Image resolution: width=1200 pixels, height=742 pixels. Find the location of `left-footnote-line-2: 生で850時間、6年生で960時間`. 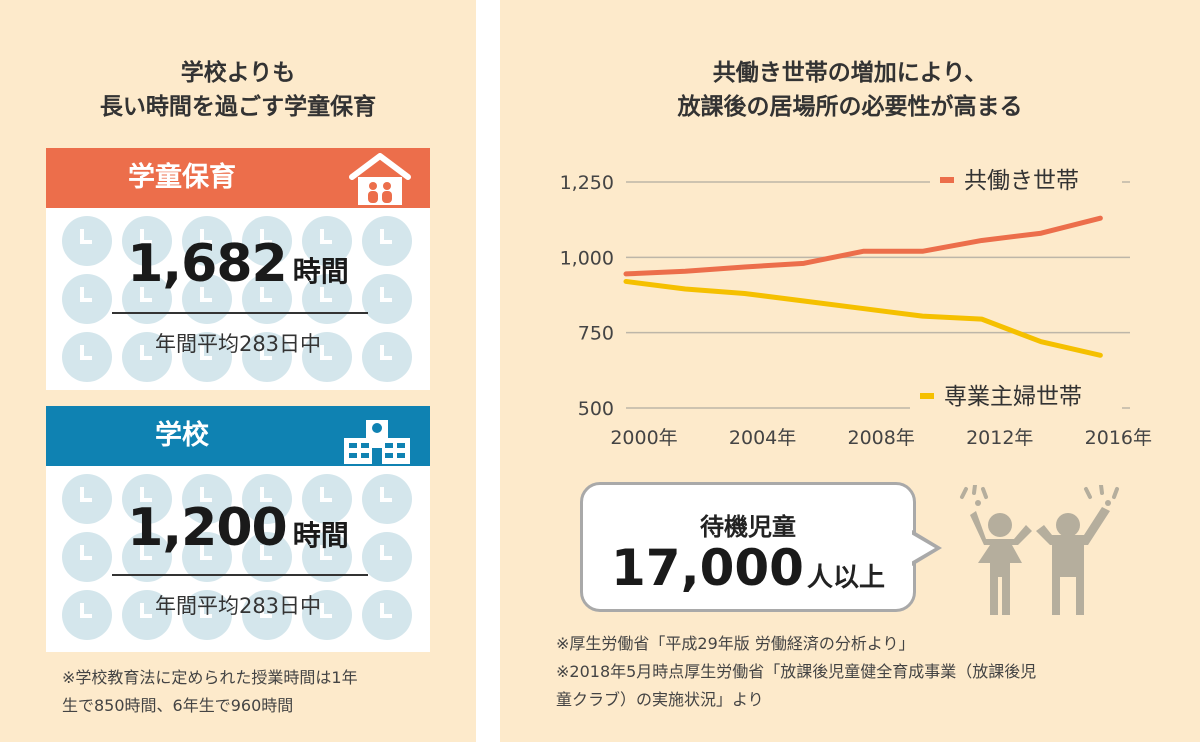

left-footnote-line-2: 生で850時間、6年生で960時間 is located at coordinates (178, 705).